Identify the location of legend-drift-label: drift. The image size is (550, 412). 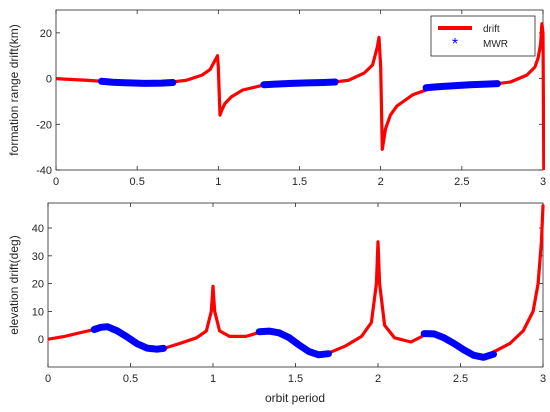
(491, 29).